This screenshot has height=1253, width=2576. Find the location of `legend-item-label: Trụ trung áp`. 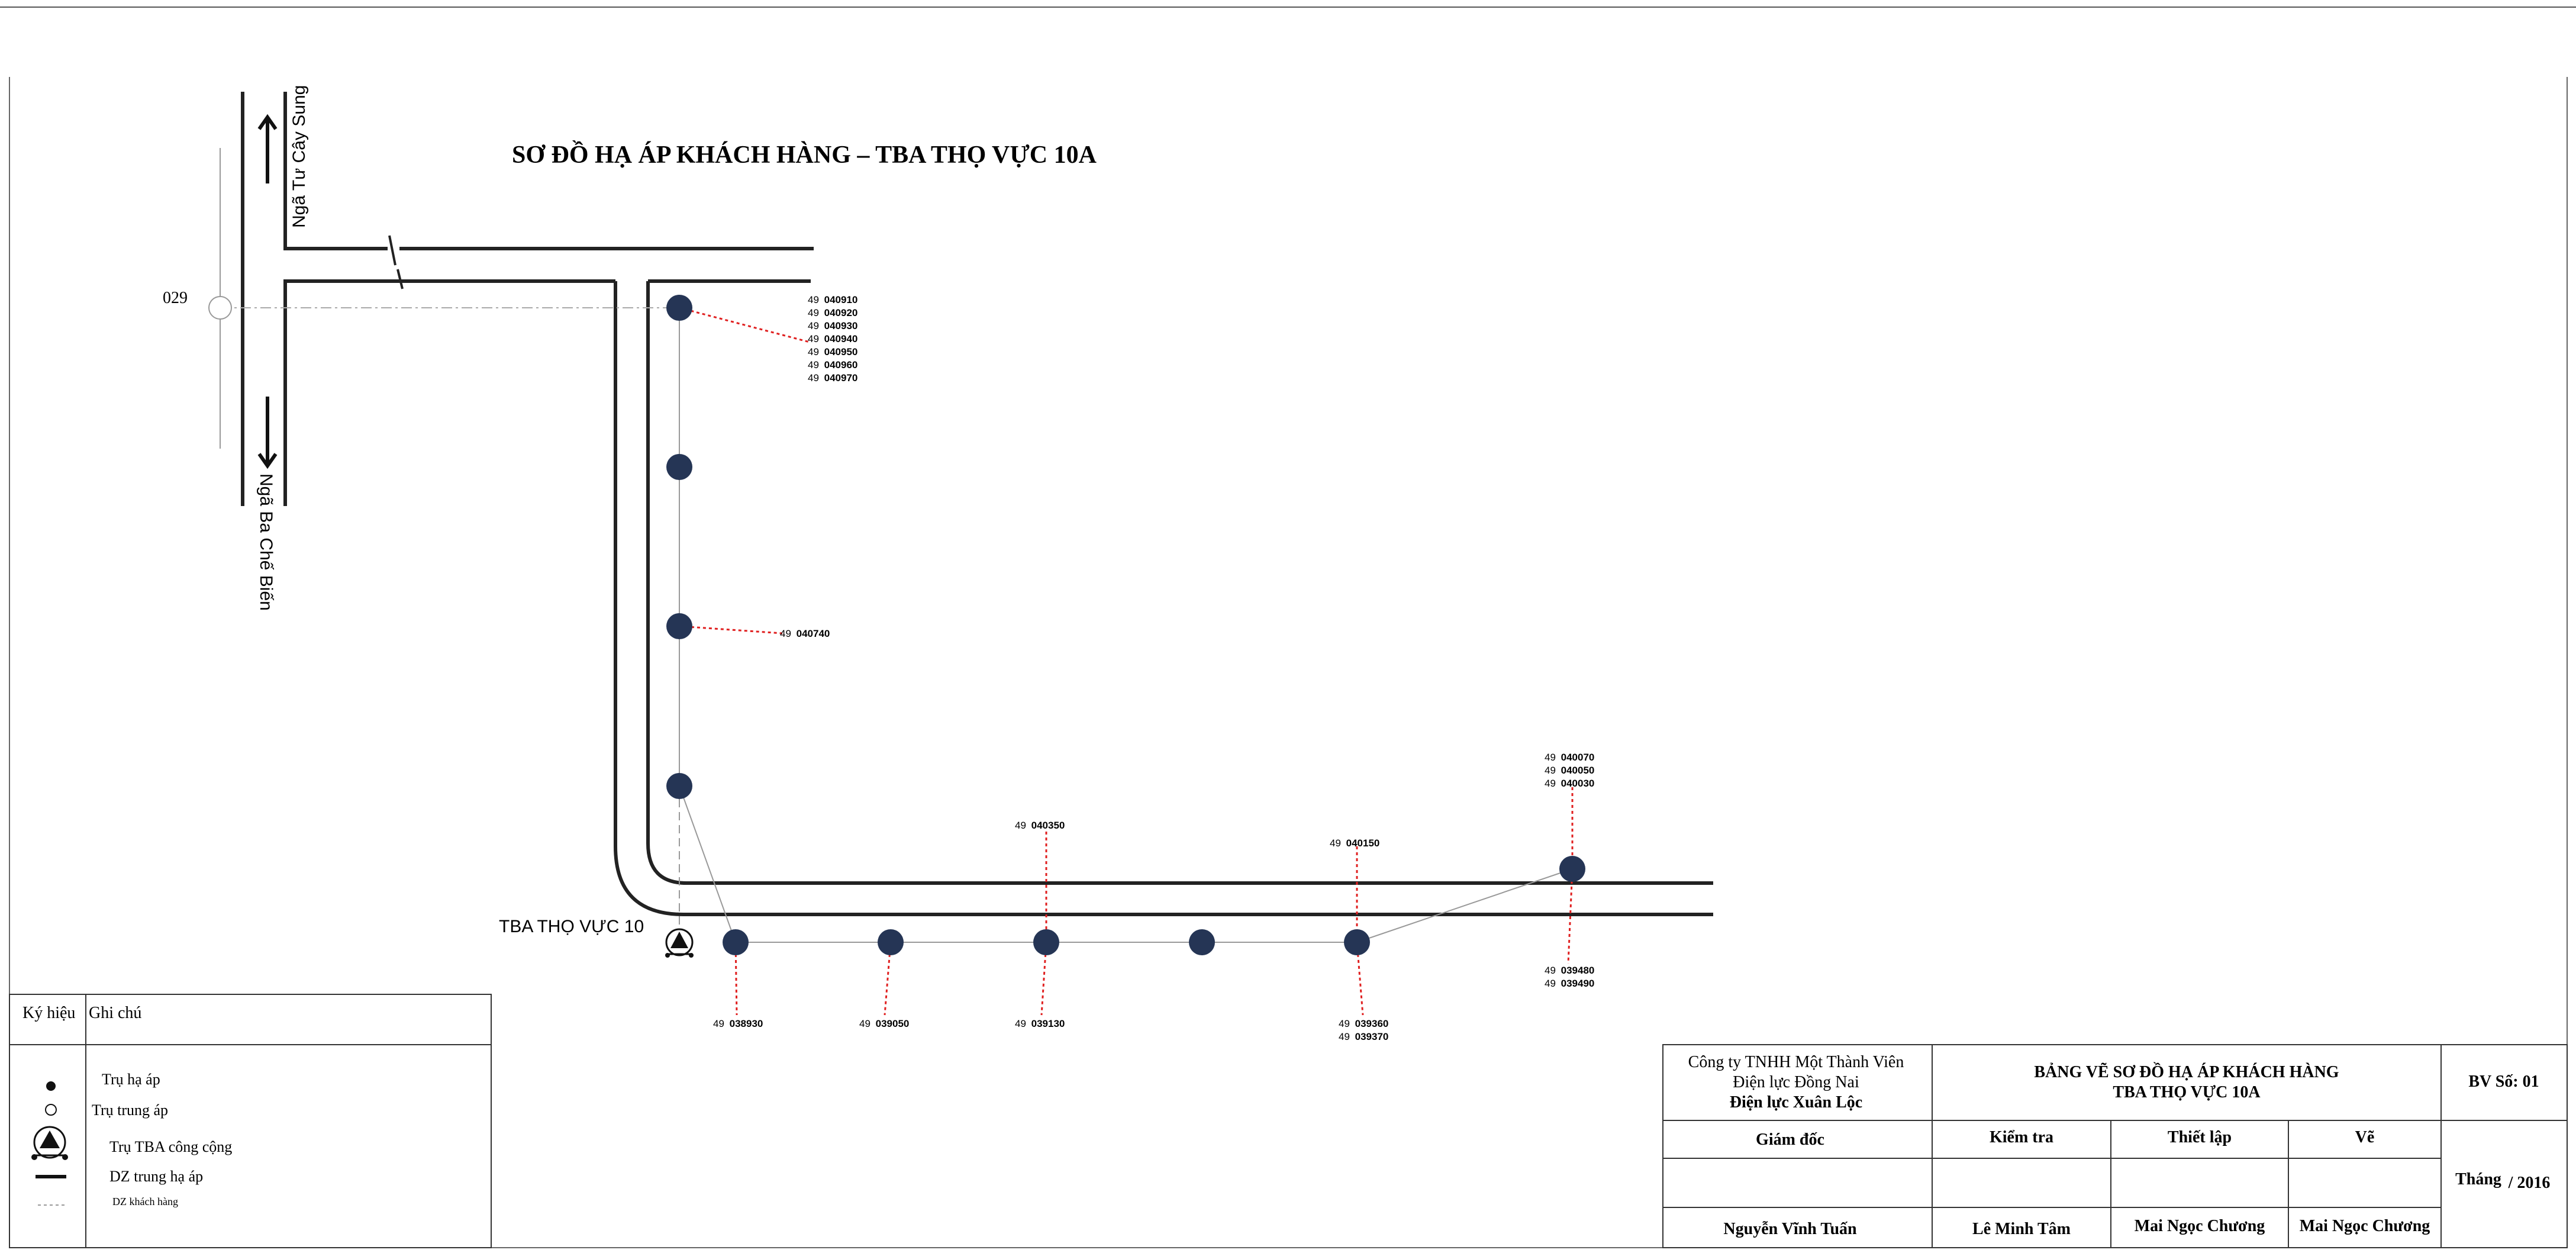

legend-item-label: Trụ trung áp is located at coordinates (130, 1110).